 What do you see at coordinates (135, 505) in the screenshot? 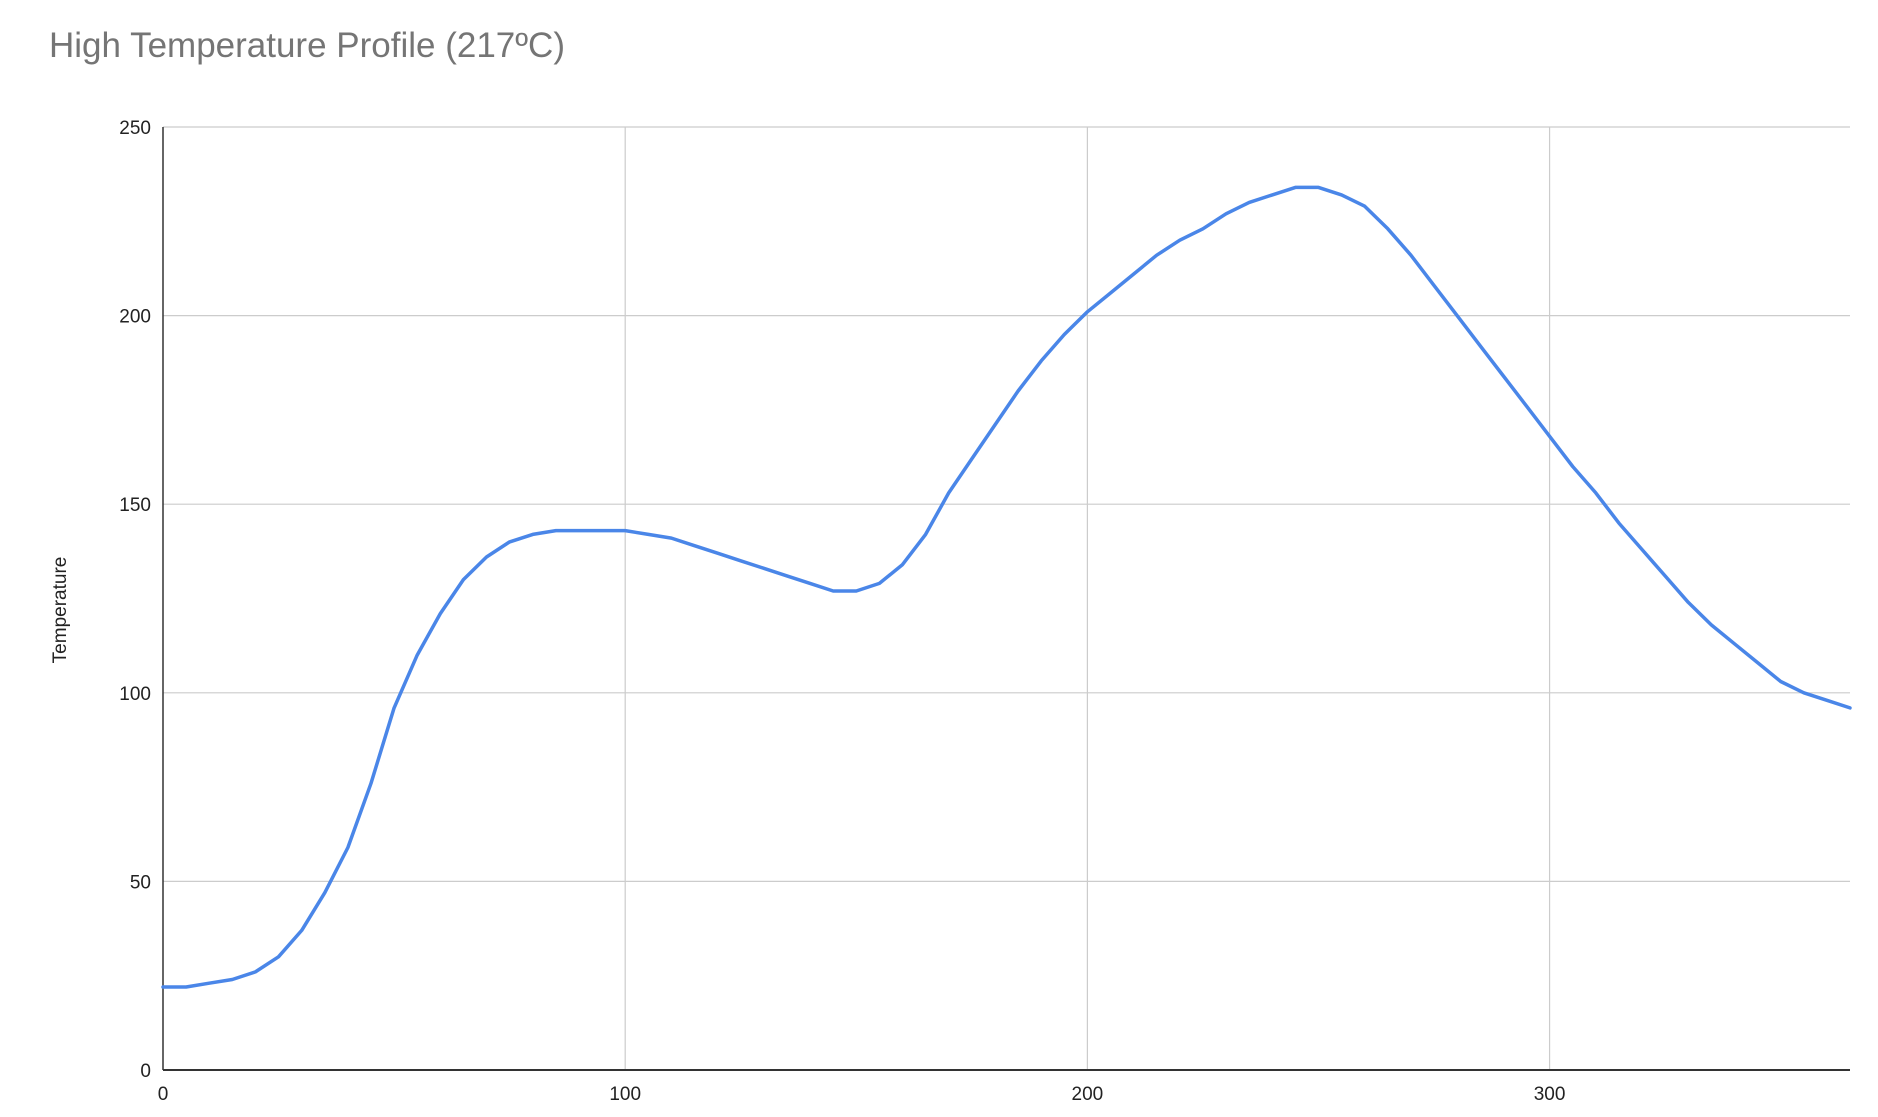
I see `y-tick-label: 150` at bounding box center [135, 505].